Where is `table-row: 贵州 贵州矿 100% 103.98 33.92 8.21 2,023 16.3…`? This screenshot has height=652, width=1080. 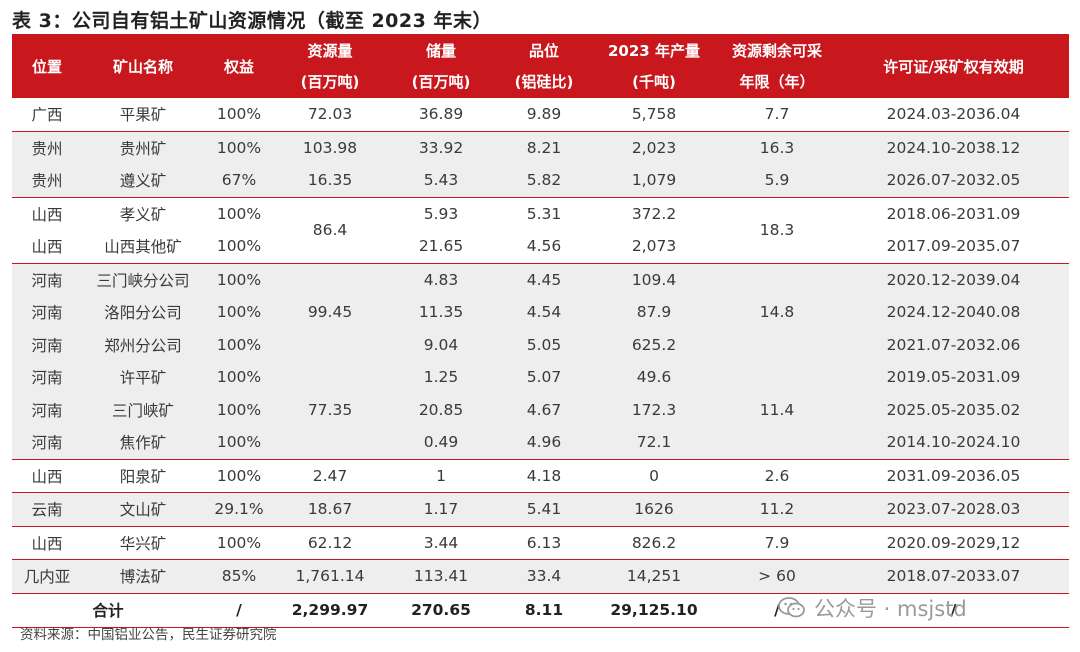
table-row: 贵州 贵州矿 100% 103.98 33.92 8.21 2,023 16.3… is located at coordinates (540, 147).